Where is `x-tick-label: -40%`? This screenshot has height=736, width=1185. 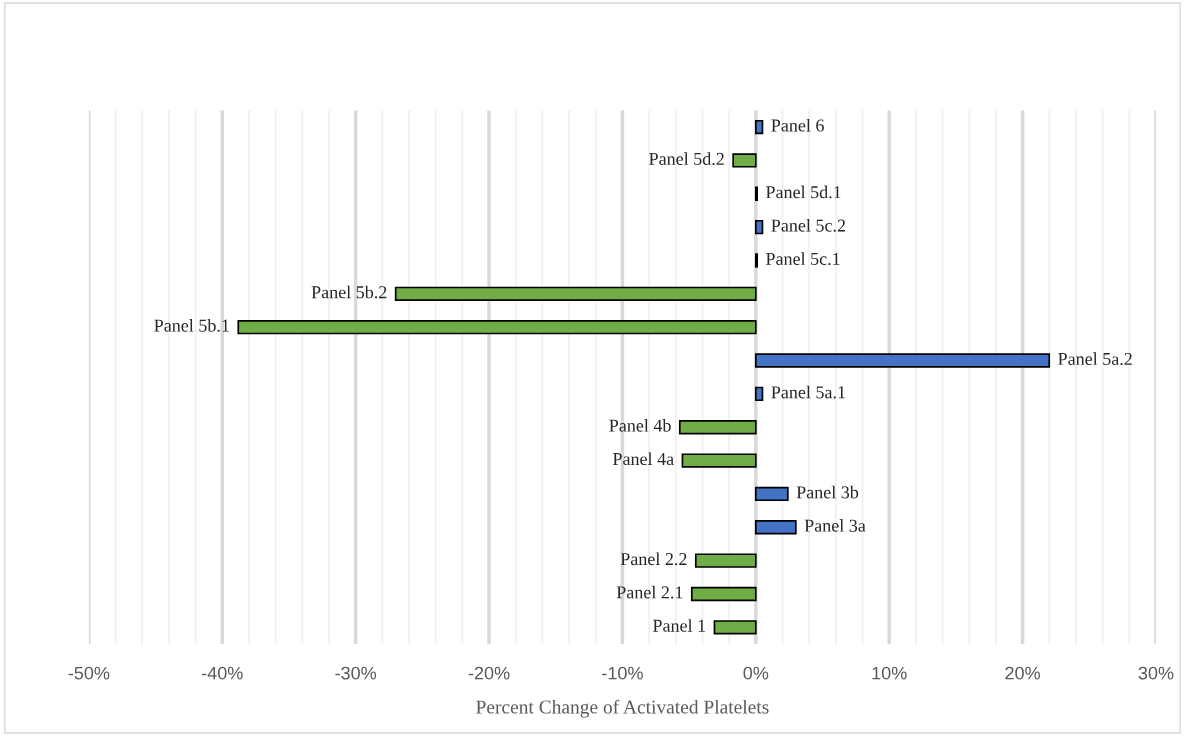 x-tick-label: -40% is located at coordinates (222, 673).